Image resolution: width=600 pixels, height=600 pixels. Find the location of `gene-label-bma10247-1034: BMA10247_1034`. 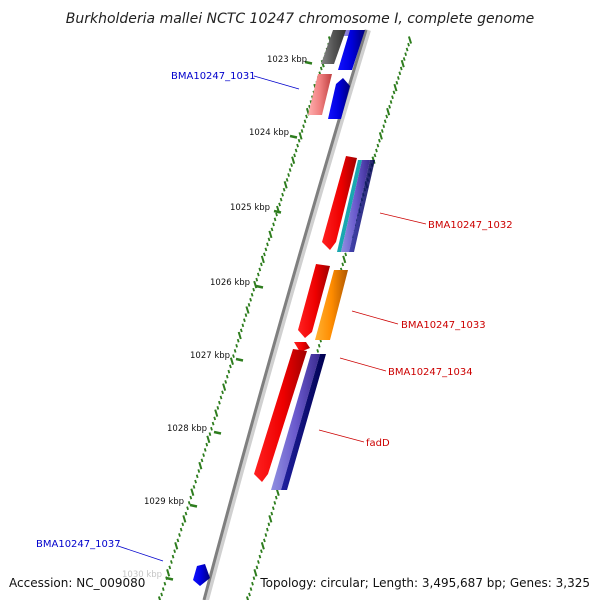

gene-label-bma10247-1034: BMA10247_1034 is located at coordinates (430, 372).